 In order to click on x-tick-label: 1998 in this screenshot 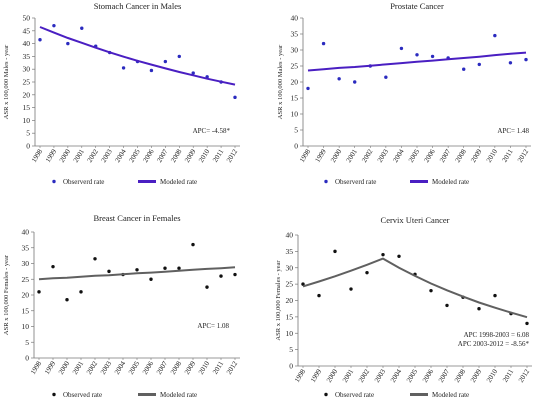, I will do `click(300, 375)`.